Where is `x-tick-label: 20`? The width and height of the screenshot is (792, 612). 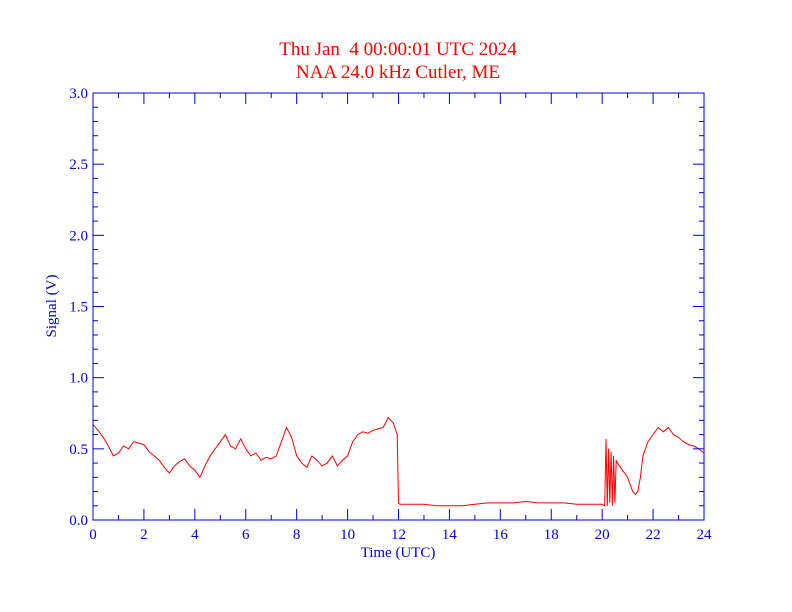 x-tick-label: 20 is located at coordinates (602, 535).